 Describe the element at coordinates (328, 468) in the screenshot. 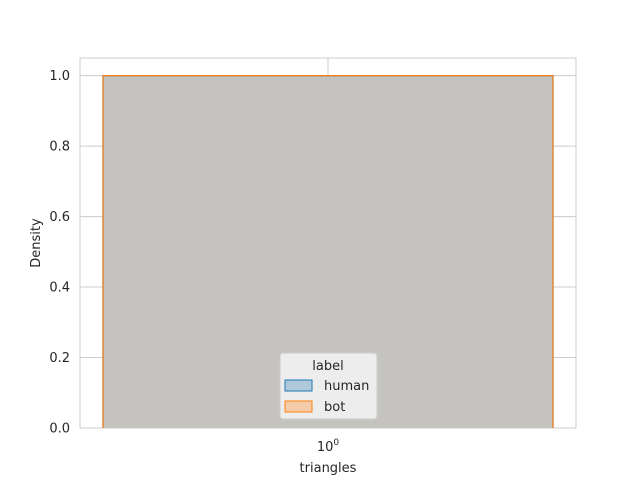

I see `x-axis-label: triangles` at that location.